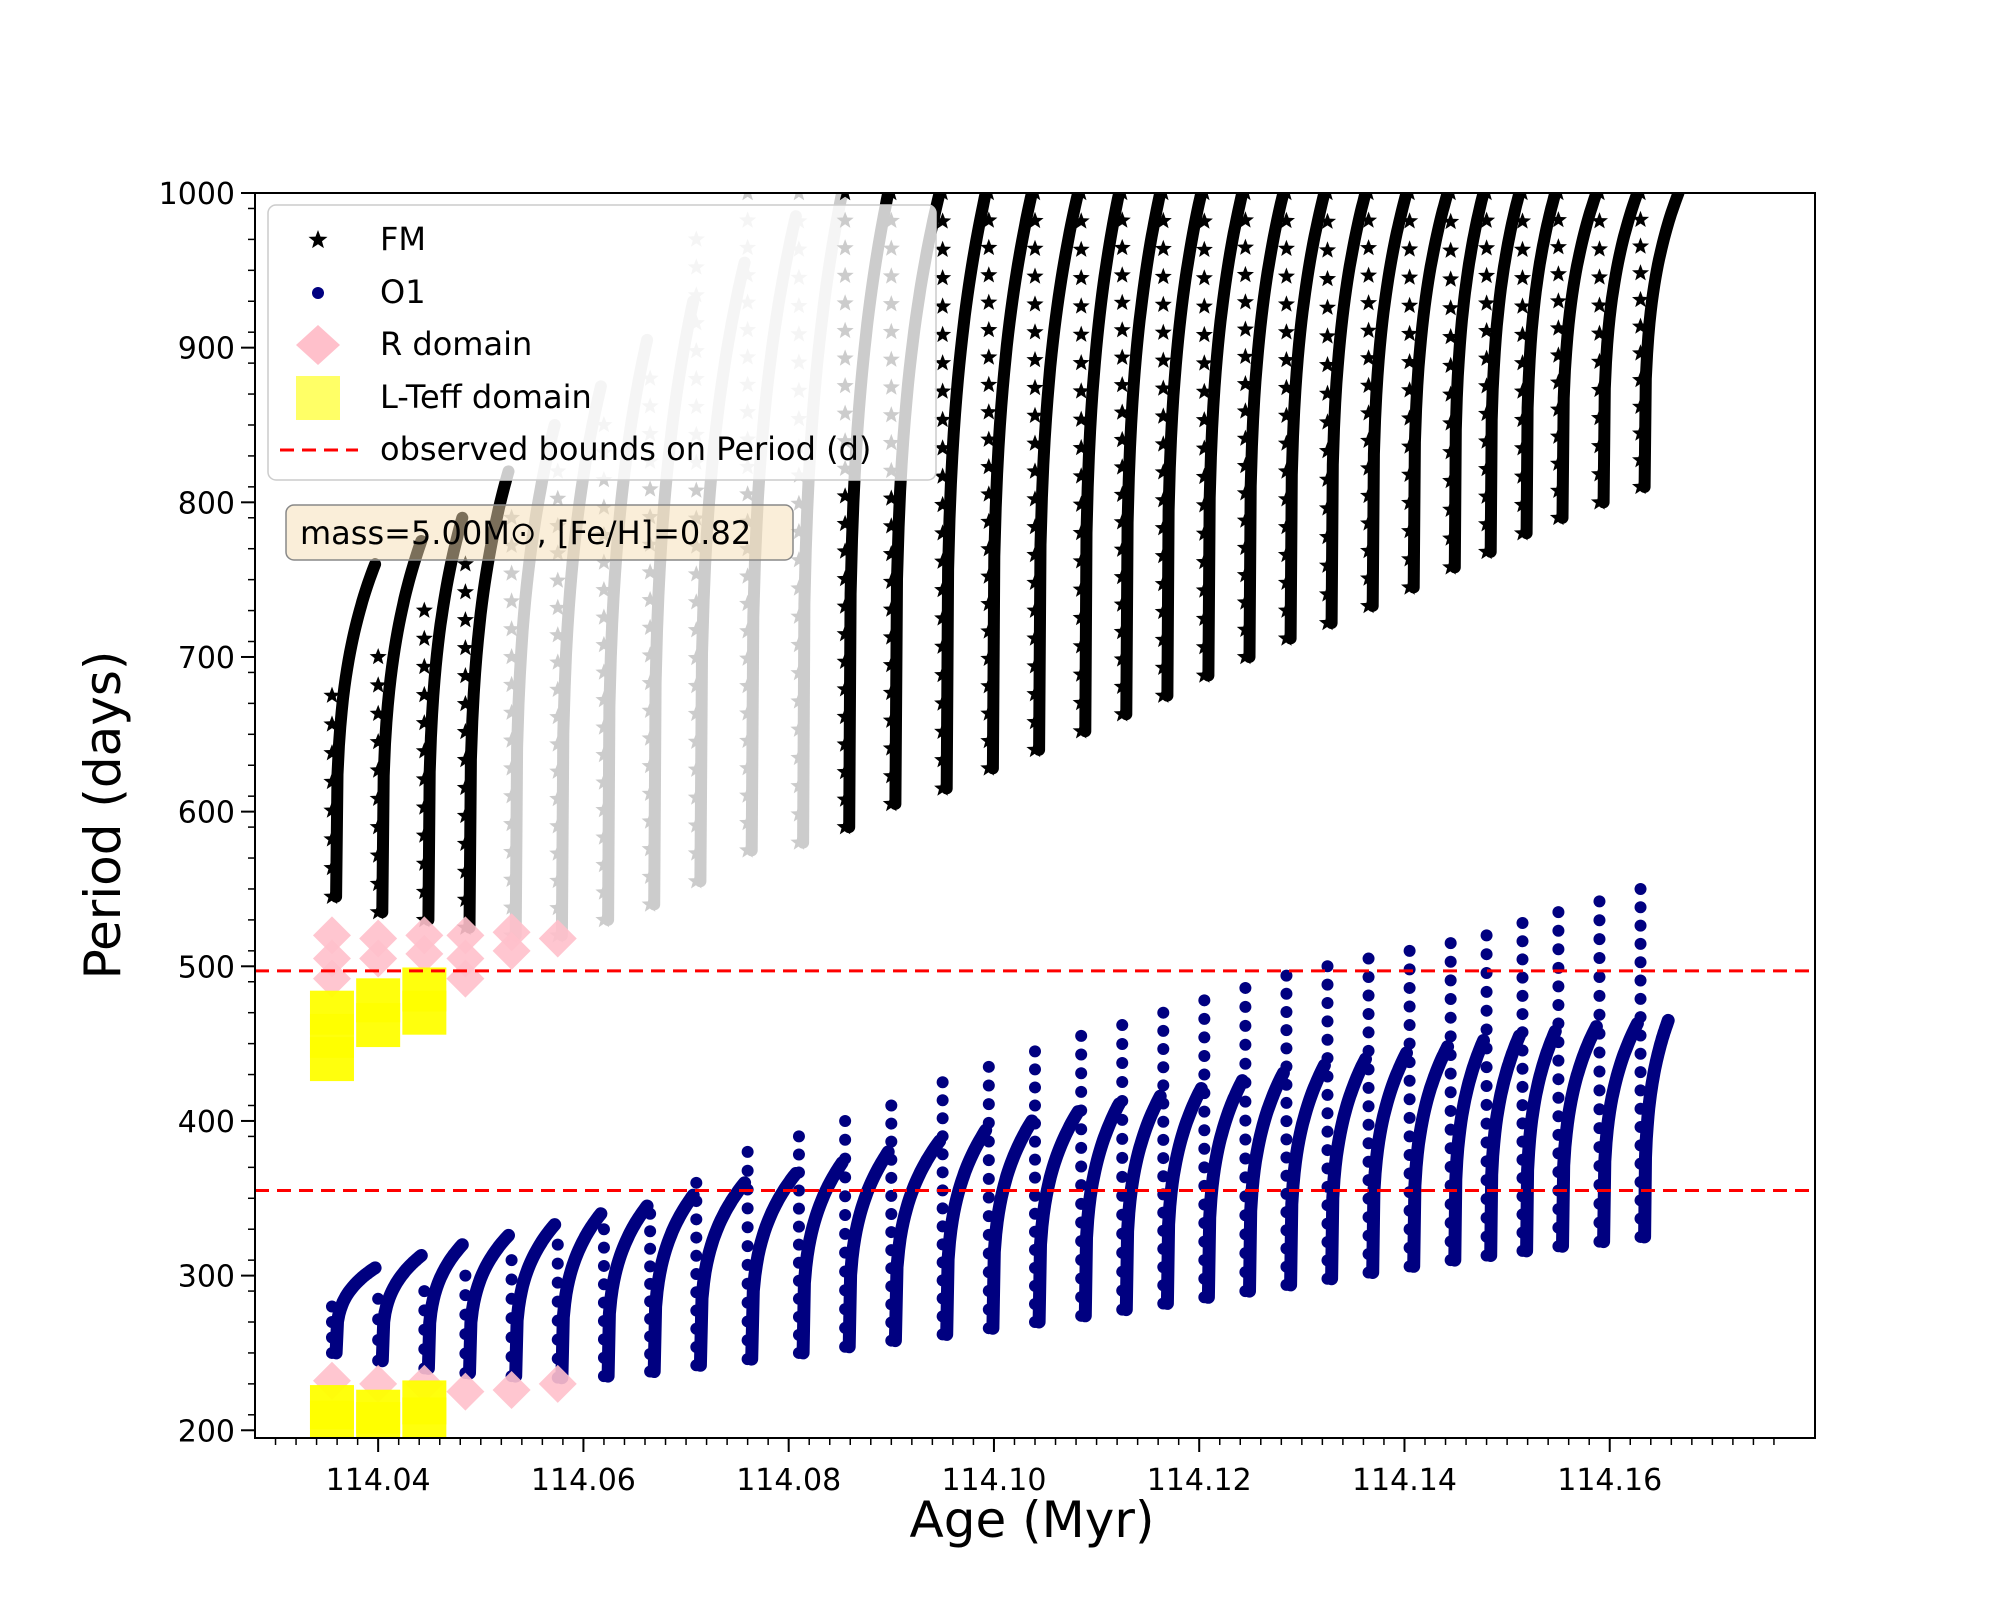  I want to click on y-tick-label: 400, so click(206, 1122).